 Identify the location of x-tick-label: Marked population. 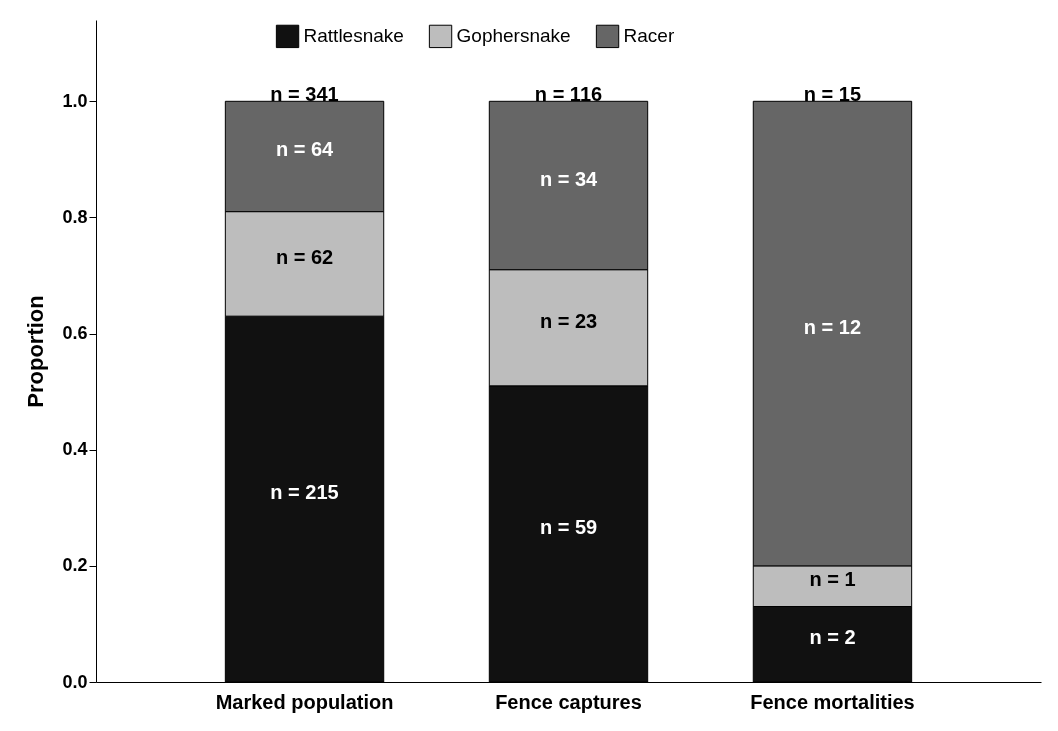
(304, 701).